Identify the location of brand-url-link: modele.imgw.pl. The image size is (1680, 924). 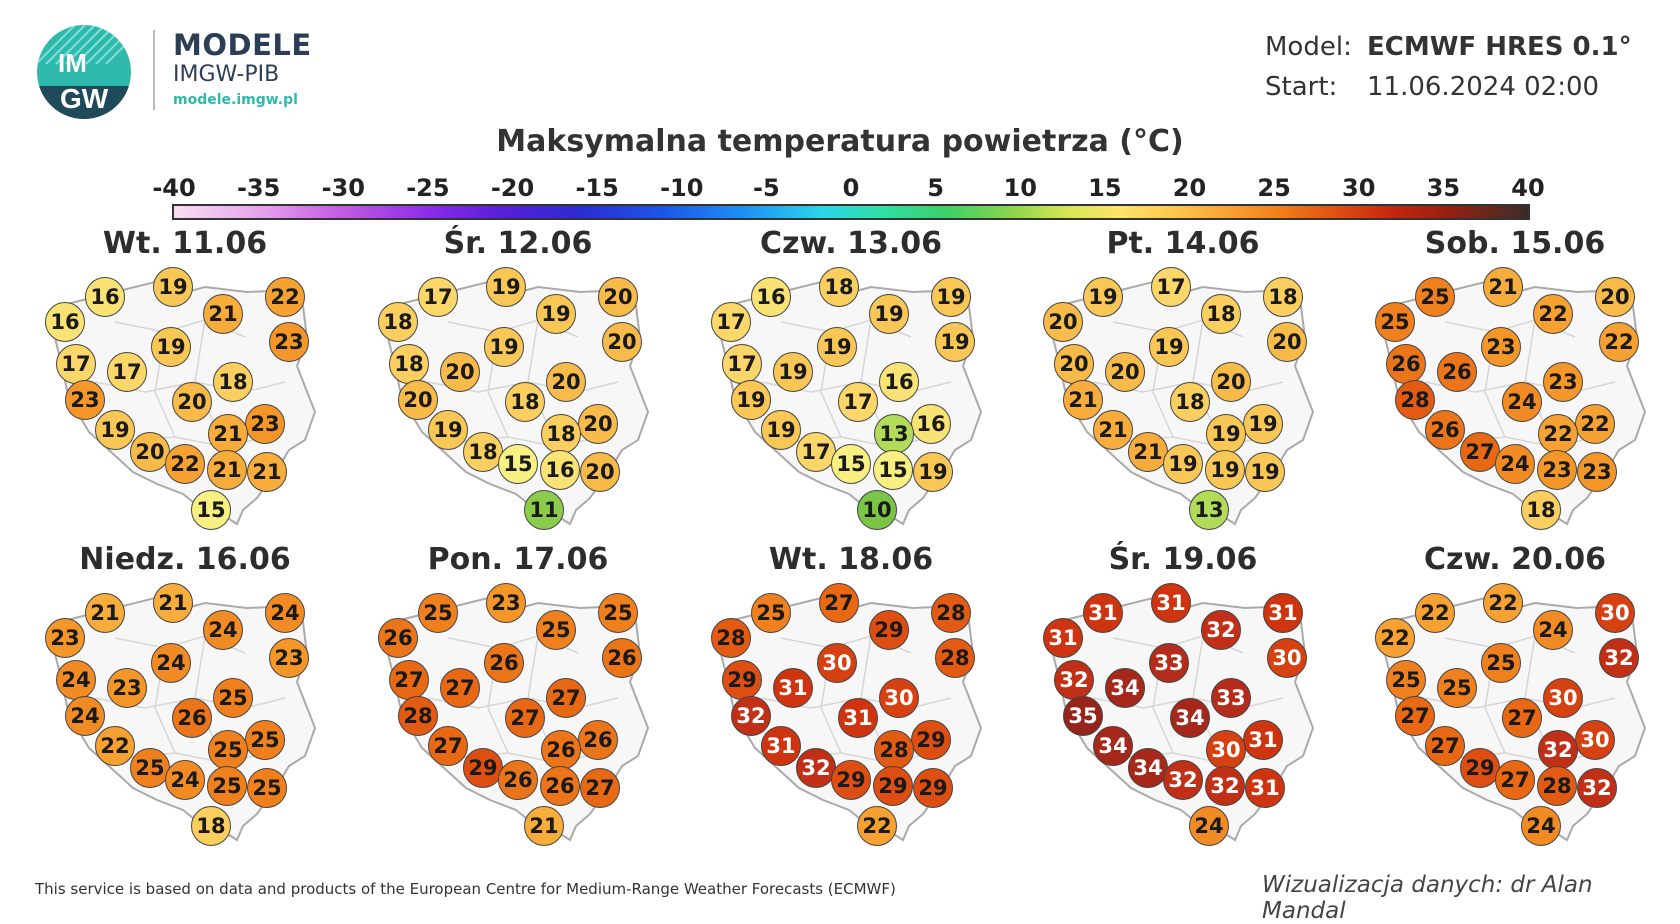
(235, 100).